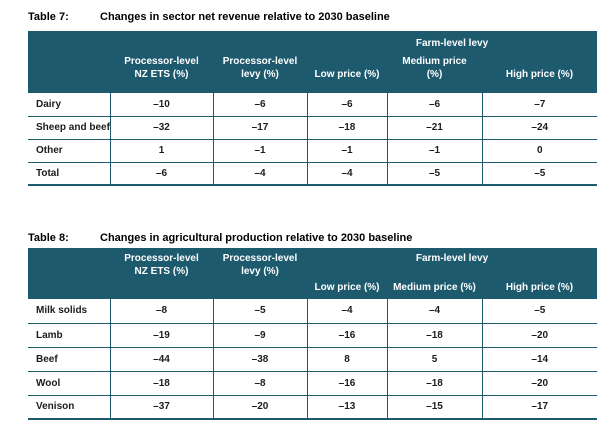 The height and width of the screenshot is (435, 609). What do you see at coordinates (161, 105) in the screenshot?
I see `table-cell: –10` at bounding box center [161, 105].